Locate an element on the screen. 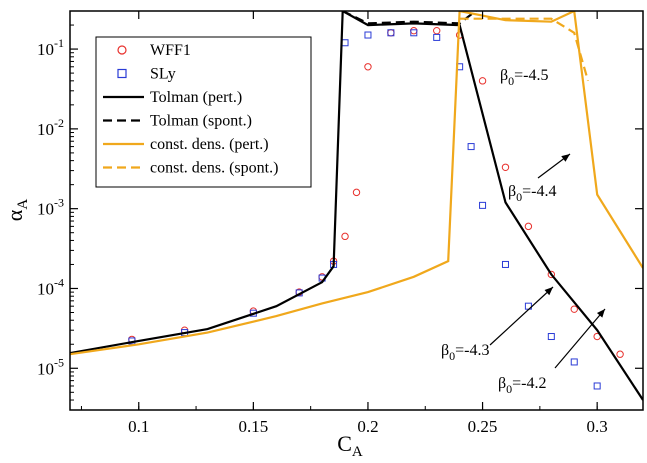  x-axis-title: CA is located at coordinates (350, 445).